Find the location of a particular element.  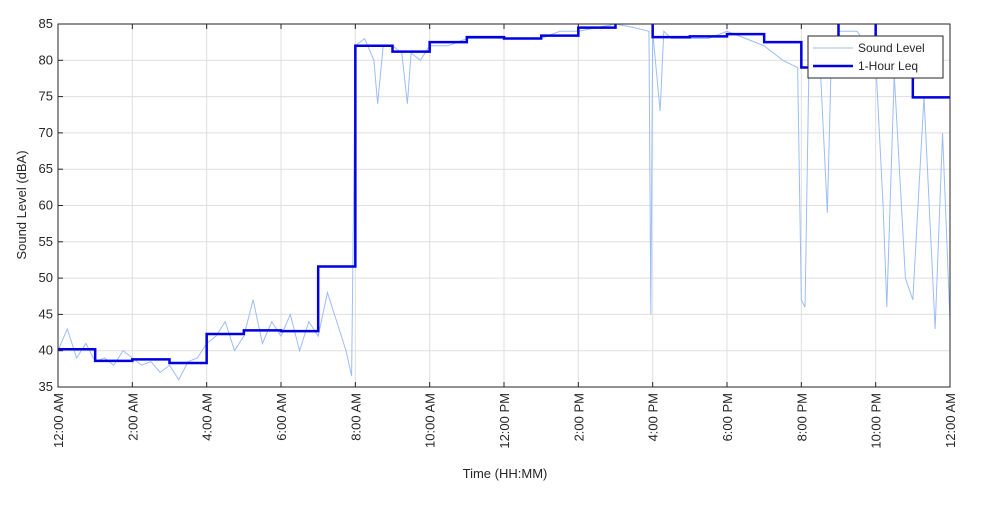

y-tick-label: 35 is located at coordinates (46, 386).